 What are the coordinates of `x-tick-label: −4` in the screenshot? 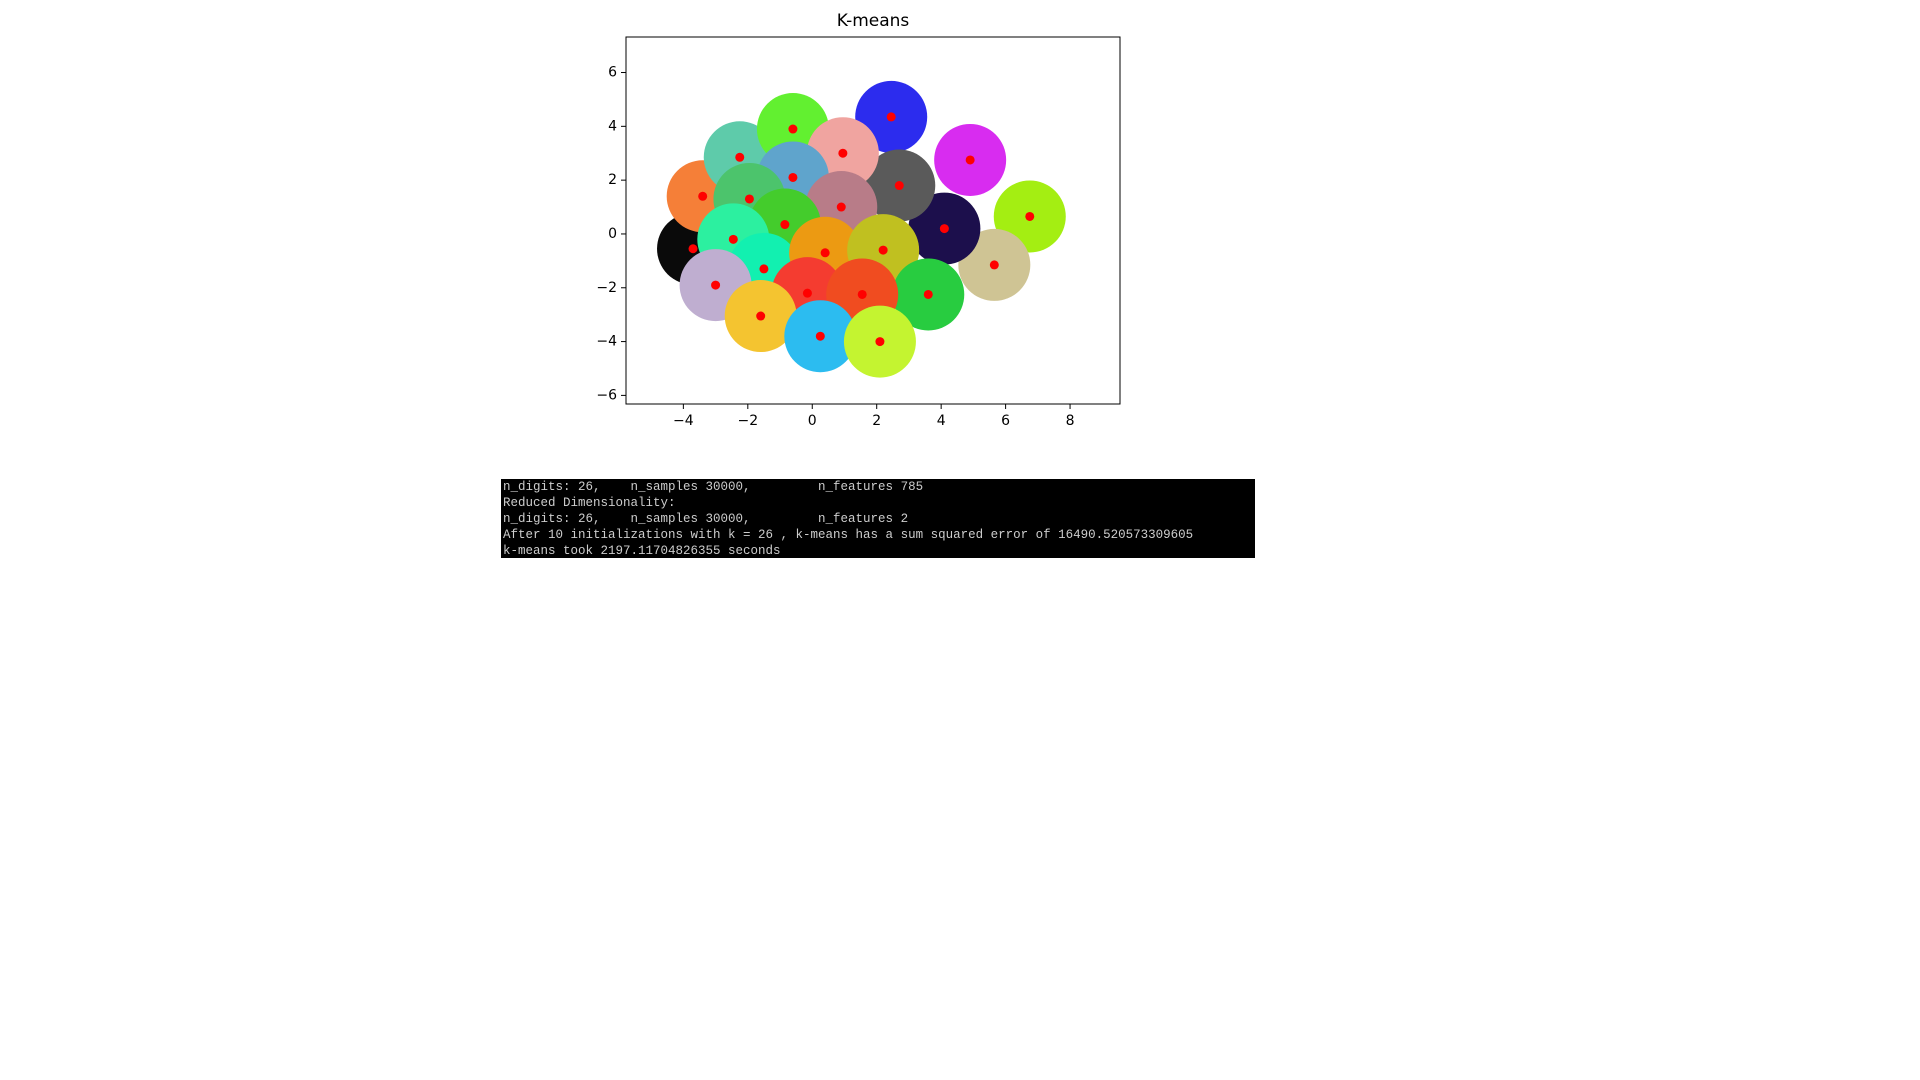 It's located at (683, 421).